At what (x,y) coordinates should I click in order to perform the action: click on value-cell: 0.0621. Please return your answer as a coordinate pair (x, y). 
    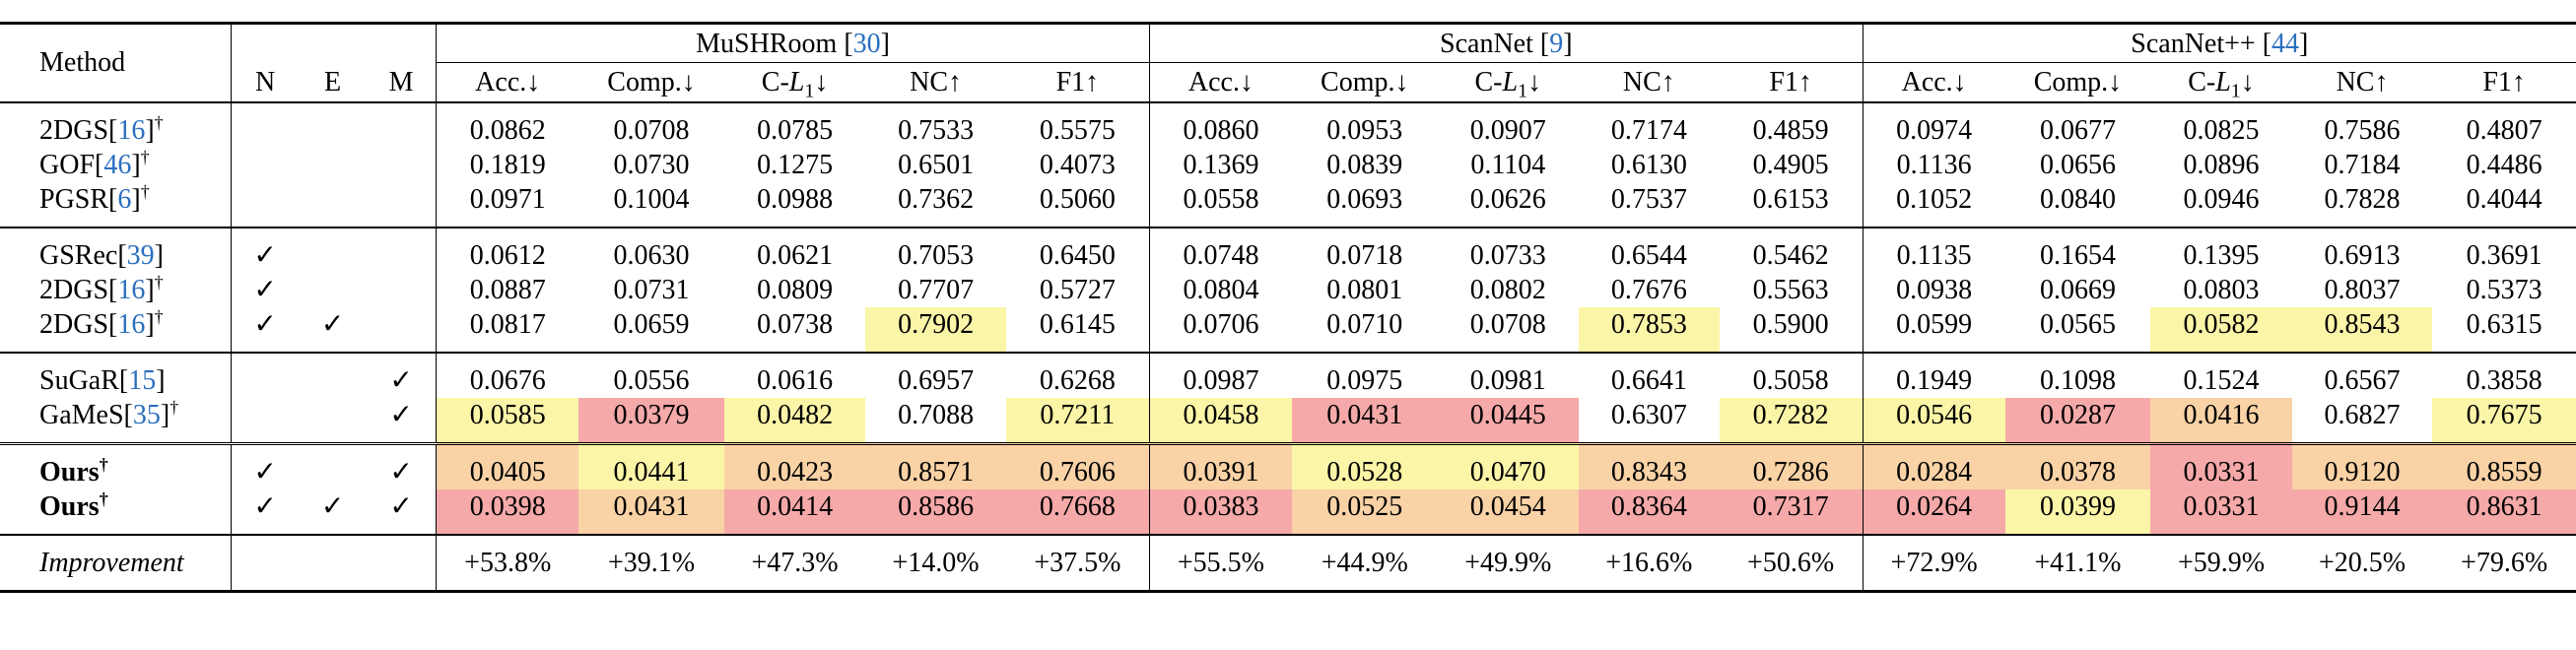
    Looking at the image, I should click on (794, 249).